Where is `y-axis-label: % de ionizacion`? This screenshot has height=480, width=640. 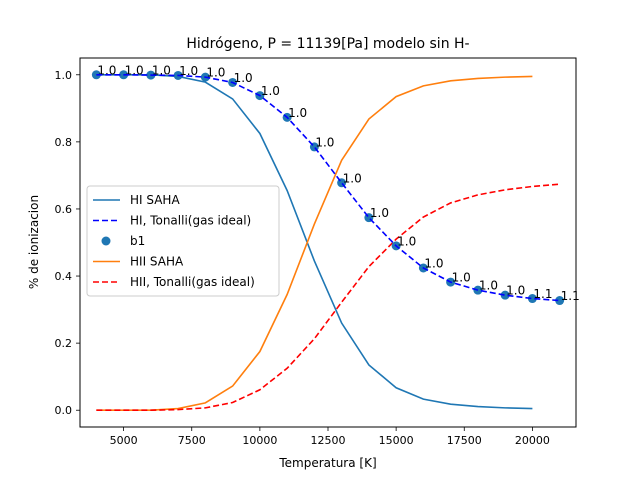
y-axis-label: % de ionizacion is located at coordinates (34, 242).